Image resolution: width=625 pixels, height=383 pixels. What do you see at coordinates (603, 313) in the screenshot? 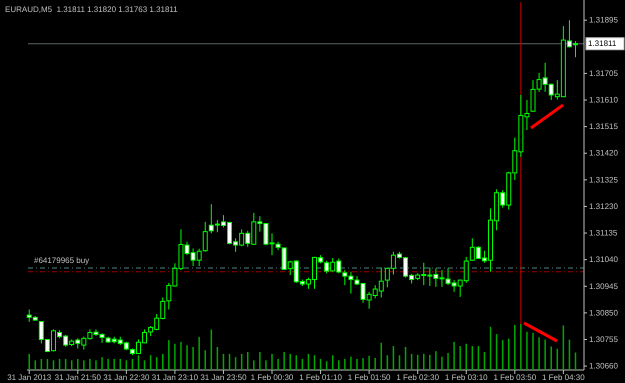
I see `y-tick-label: 1.30850` at bounding box center [603, 313].